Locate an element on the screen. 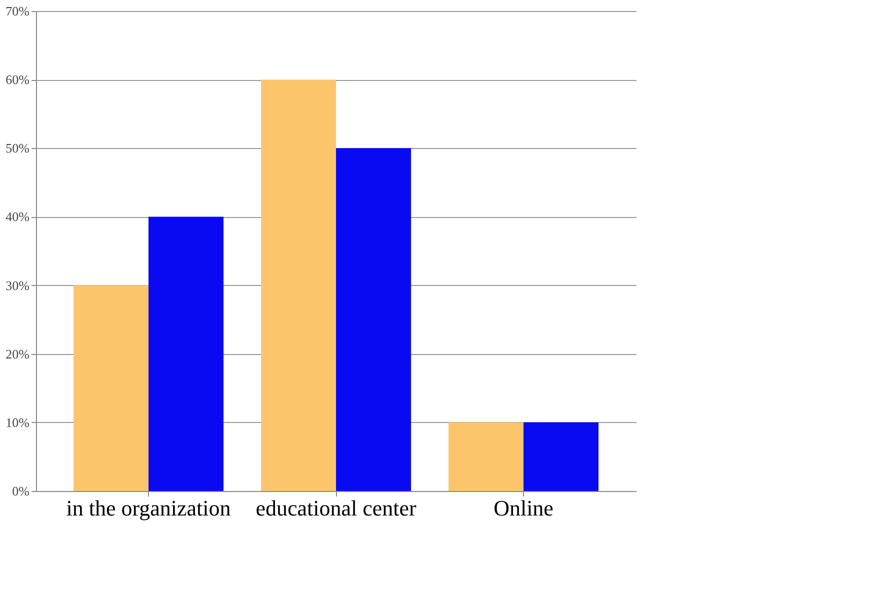 The image size is (883, 613). x-tick-label: in the organization is located at coordinates (148, 508).